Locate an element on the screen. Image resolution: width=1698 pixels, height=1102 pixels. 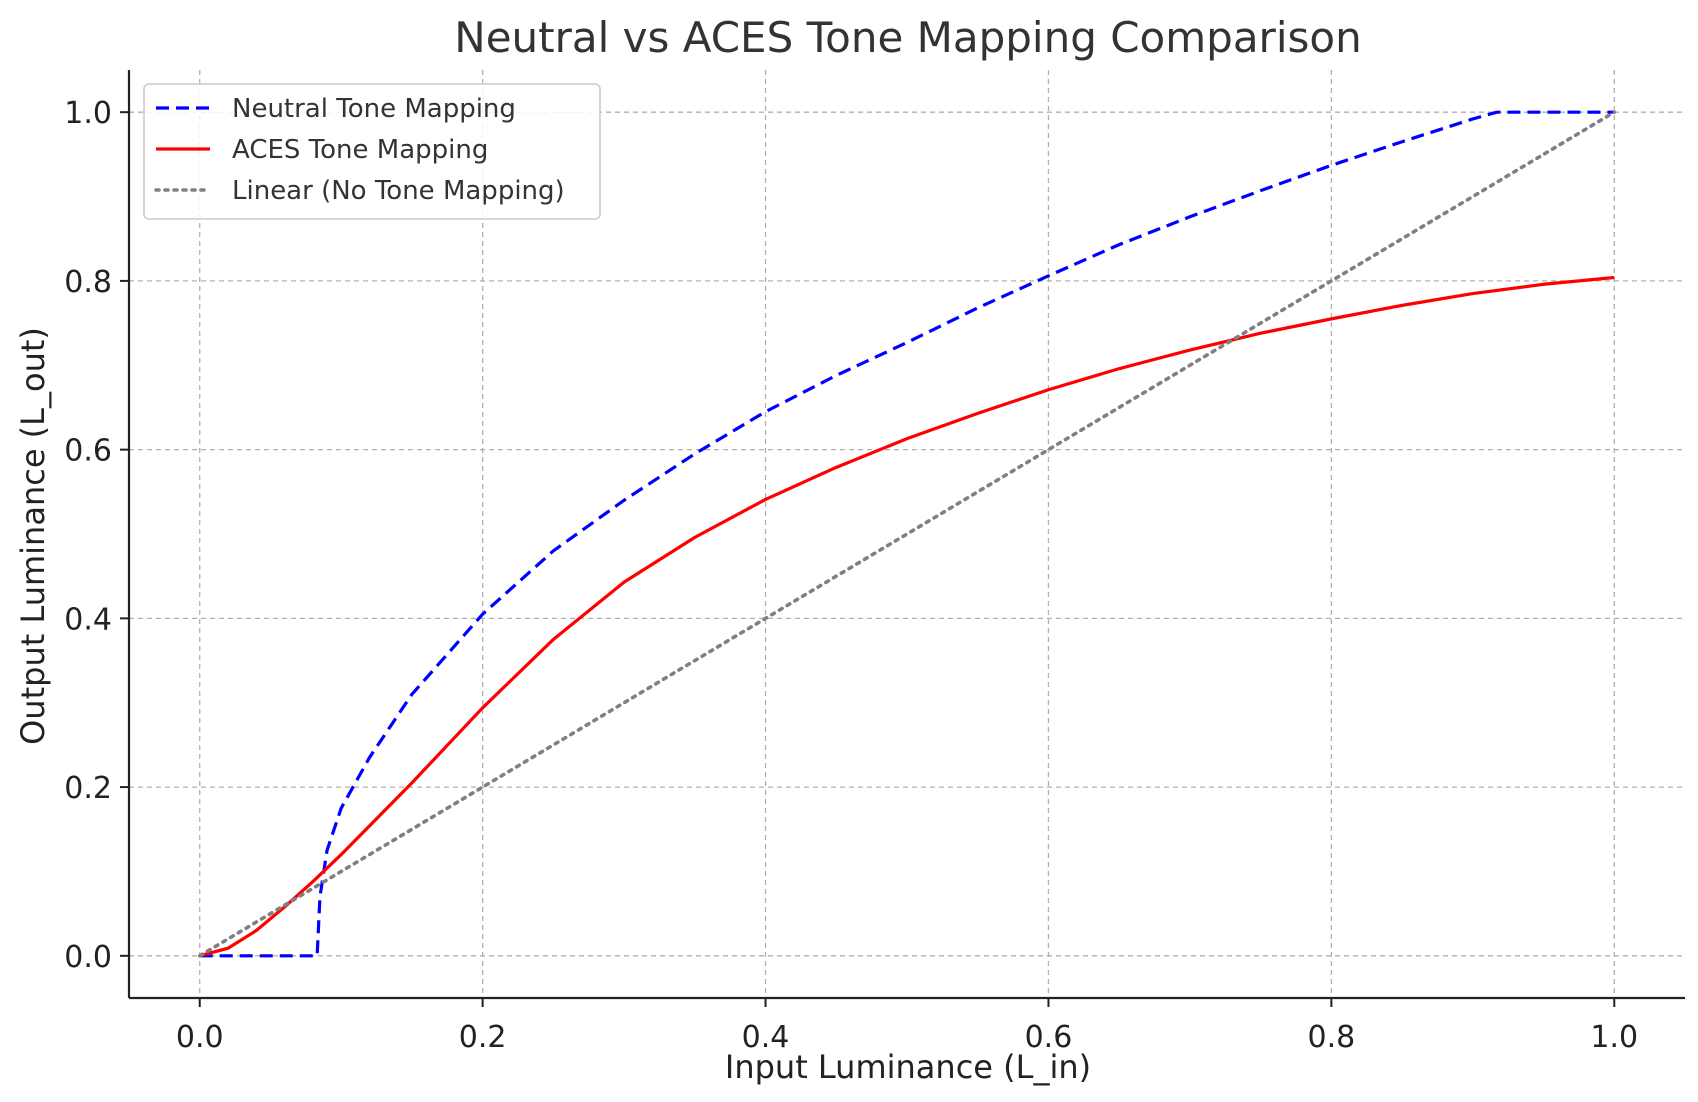
y-tick-label: 0.2 is located at coordinates (88, 788).